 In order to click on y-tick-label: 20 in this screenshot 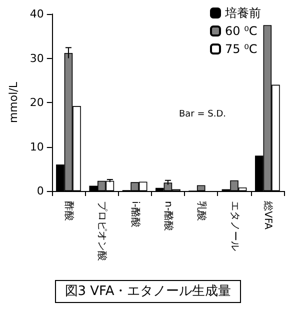, I will do `click(37, 102)`.